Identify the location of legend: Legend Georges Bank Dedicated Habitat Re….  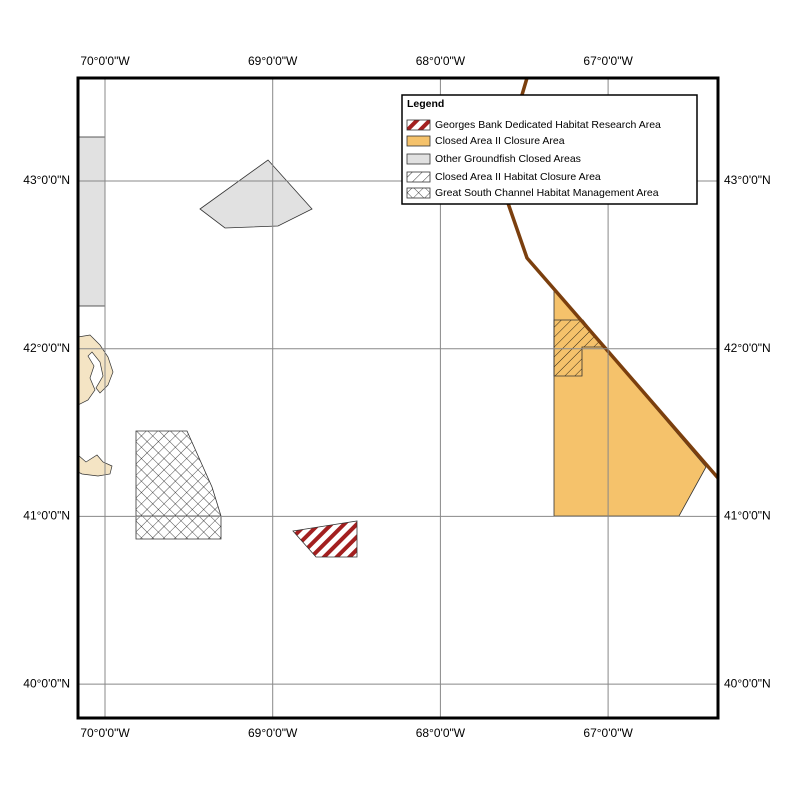
(549, 149).